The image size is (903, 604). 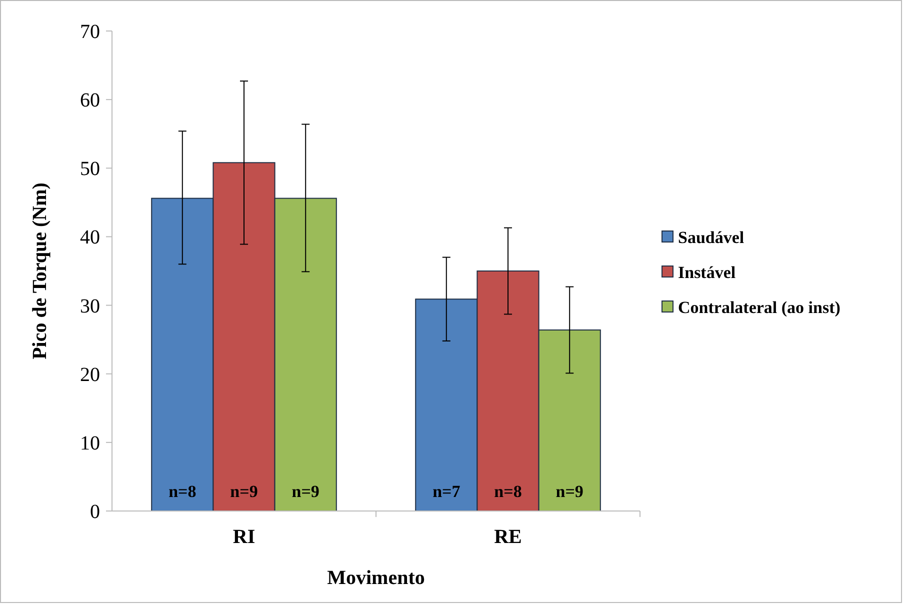 What do you see at coordinates (711, 237) in the screenshot?
I see `legend-label: Saudável` at bounding box center [711, 237].